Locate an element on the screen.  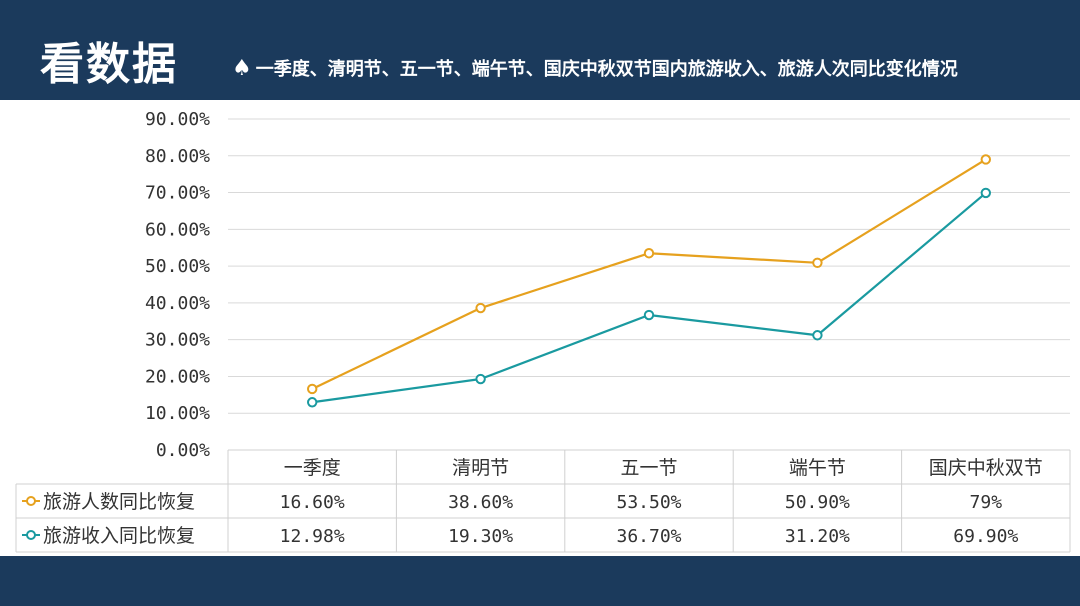
y-tick-label: 60.00% is located at coordinates (177, 229).